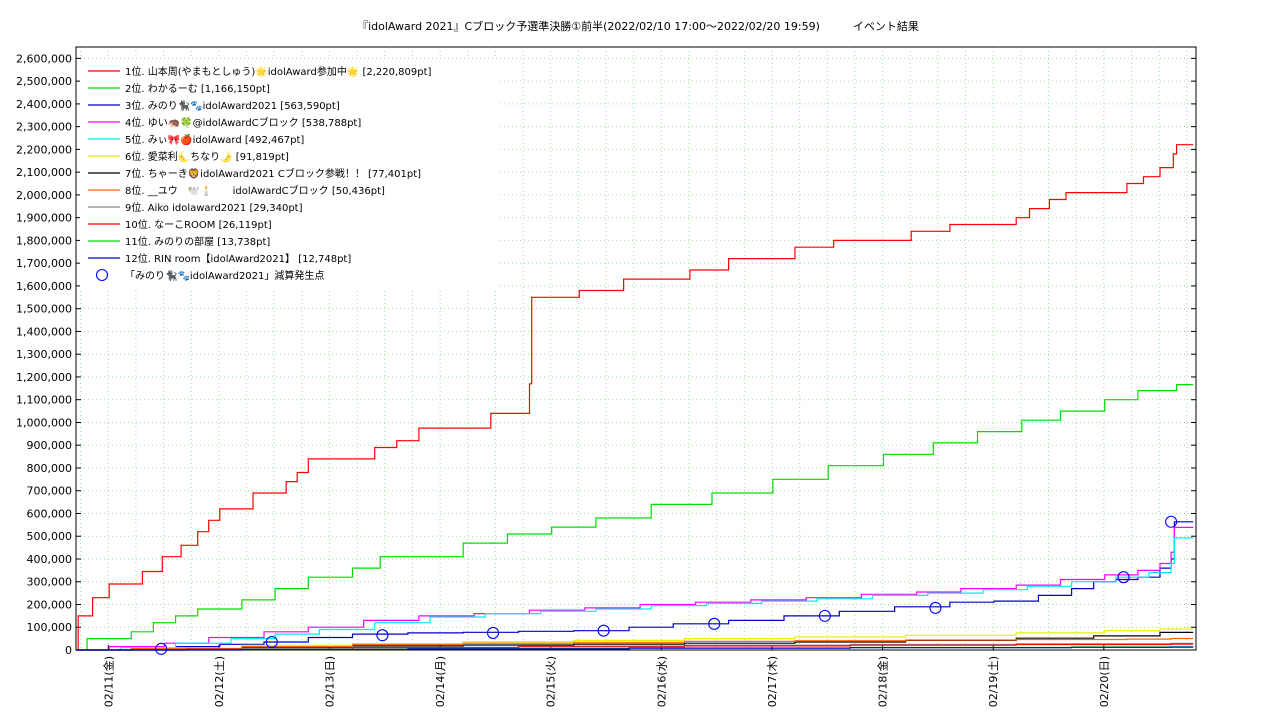 The height and width of the screenshot is (724, 1280). Describe the element at coordinates (44, 377) in the screenshot. I see `y-tick-label: 1,200,000` at that location.